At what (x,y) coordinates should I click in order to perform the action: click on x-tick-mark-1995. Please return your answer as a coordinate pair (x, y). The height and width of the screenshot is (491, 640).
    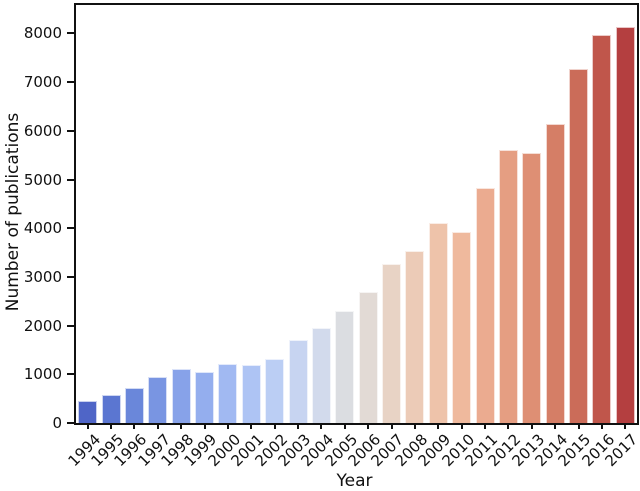
    Looking at the image, I should click on (111, 426).